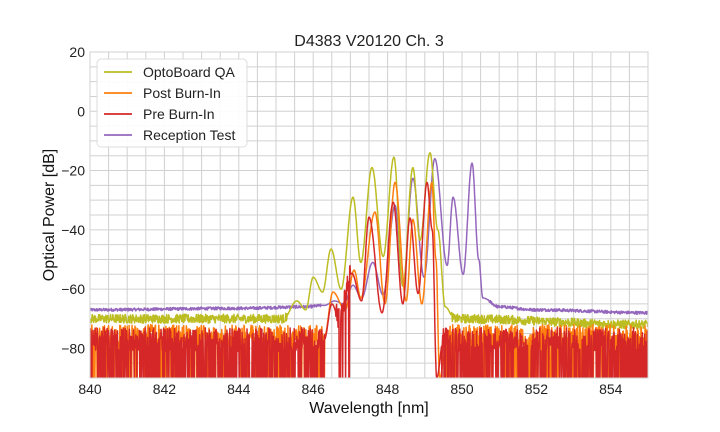  I want to click on x-tick-labels: 840 842 844 846 848 850 852 854, so click(350, 389).